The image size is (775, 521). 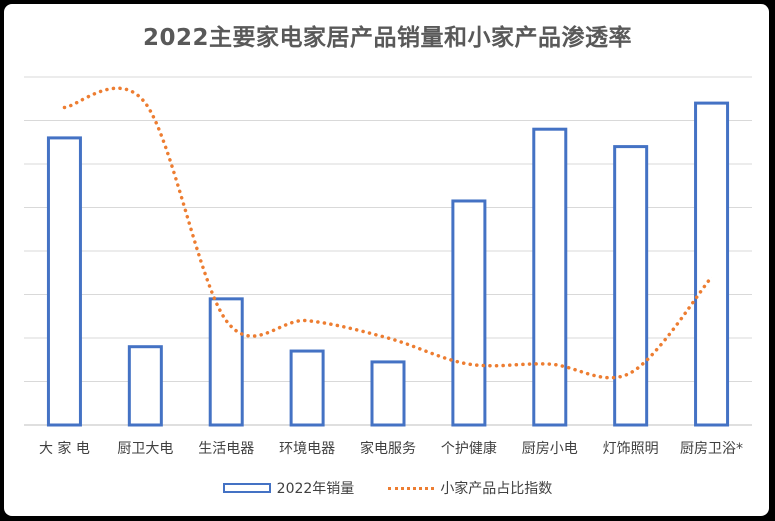 What do you see at coordinates (145, 449) in the screenshot?
I see `x-tick-label: 厨卫大电` at bounding box center [145, 449].